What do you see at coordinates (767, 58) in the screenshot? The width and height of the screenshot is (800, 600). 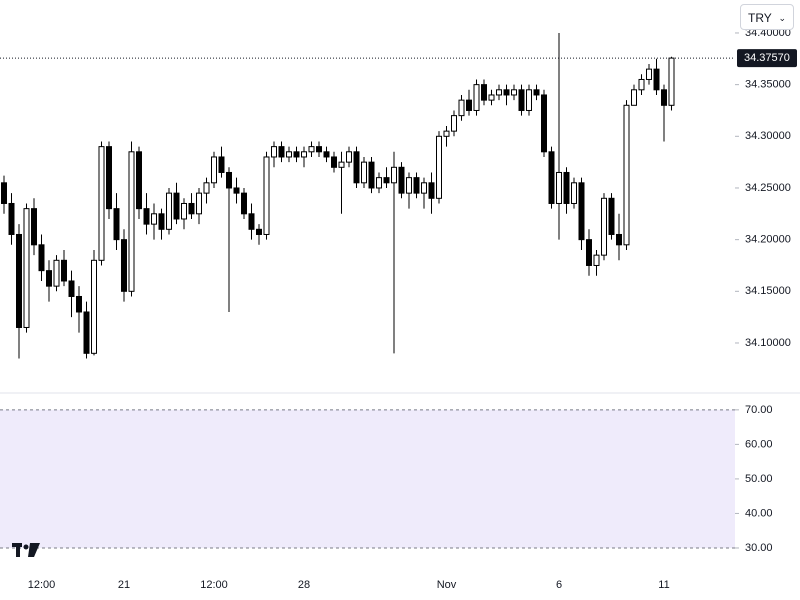 I see `last-price-box` at bounding box center [767, 58].